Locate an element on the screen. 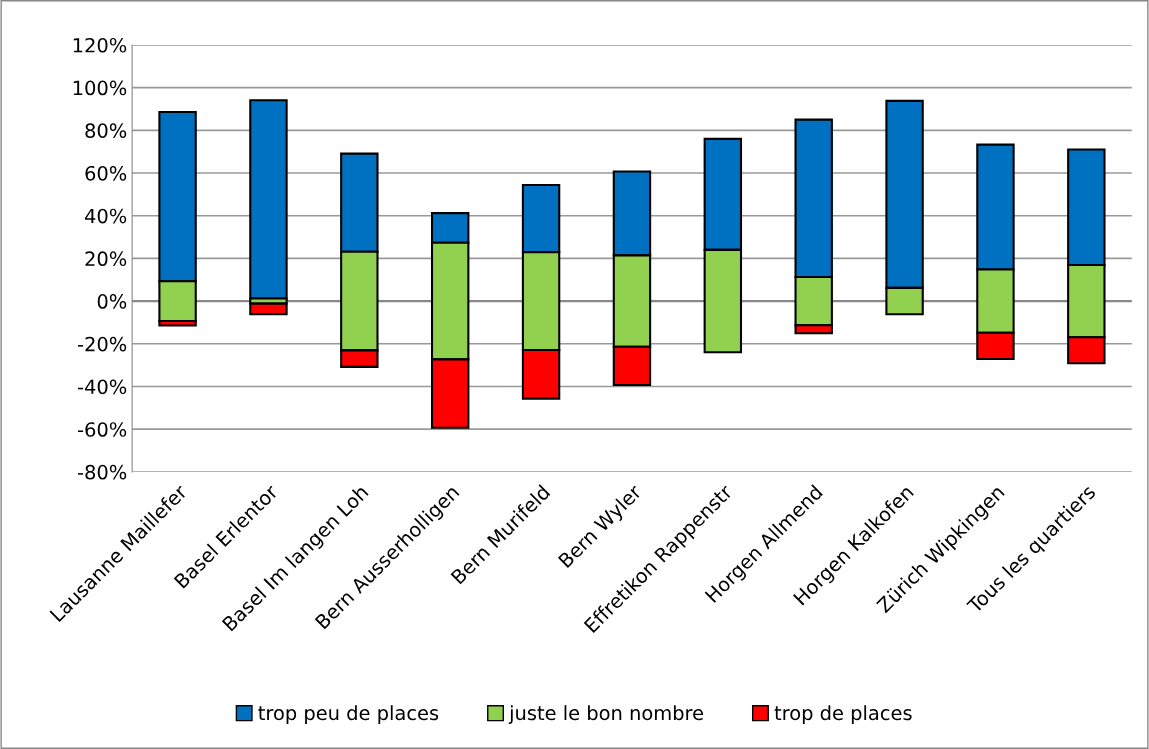 The height and width of the screenshot is (749, 1149). y-tick-label: 100% is located at coordinates (100, 88).